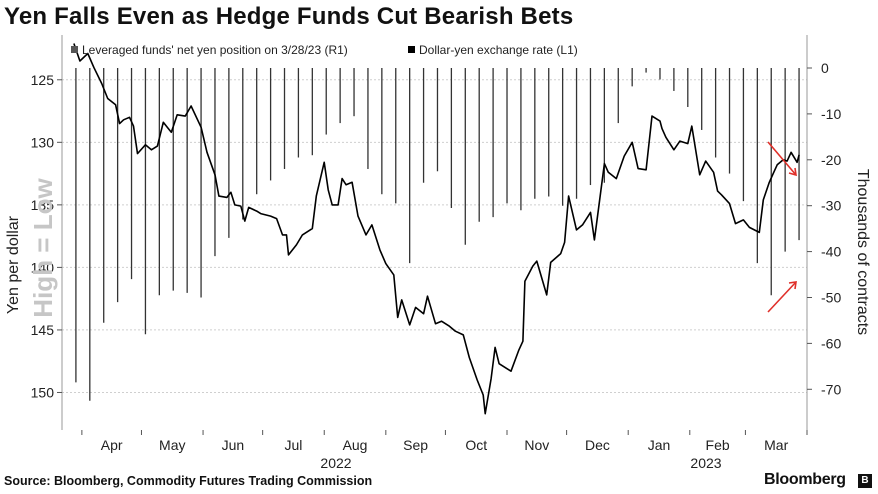  What do you see at coordinates (498, 50) in the screenshot?
I see `legend-label-line: Dollar-yen exchange rate (L1)` at bounding box center [498, 50].